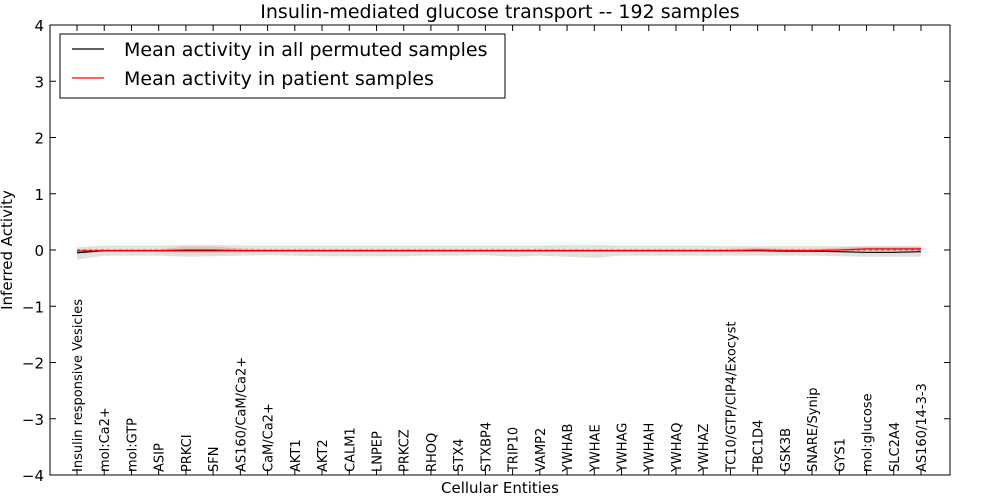 This screenshot has height=500, width=1000. I want to click on x-tick-label: mol:glucose, so click(868, 432).